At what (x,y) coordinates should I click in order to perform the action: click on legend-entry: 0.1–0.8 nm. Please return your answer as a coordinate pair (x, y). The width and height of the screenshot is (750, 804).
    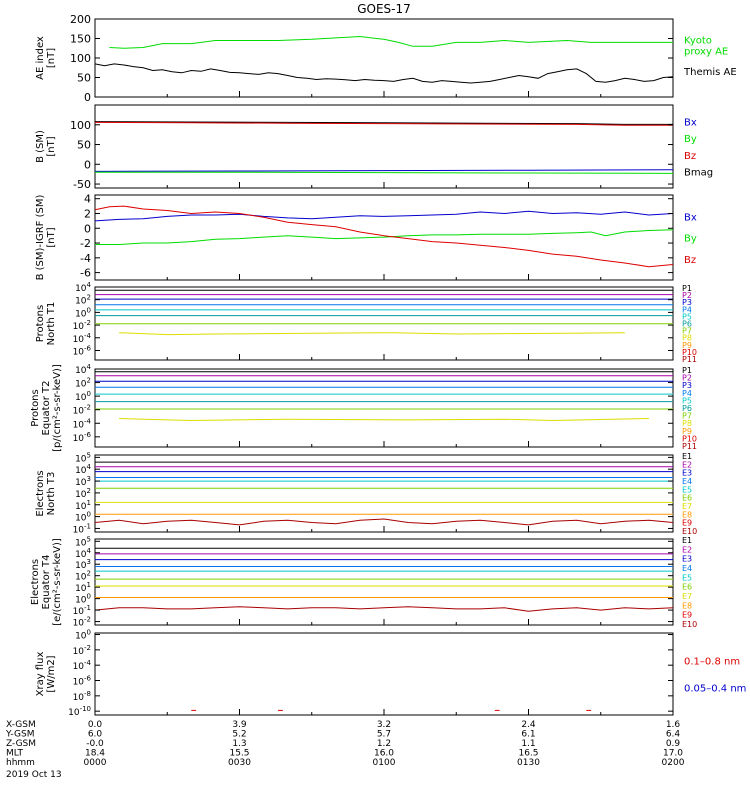
    Looking at the image, I should click on (712, 661).